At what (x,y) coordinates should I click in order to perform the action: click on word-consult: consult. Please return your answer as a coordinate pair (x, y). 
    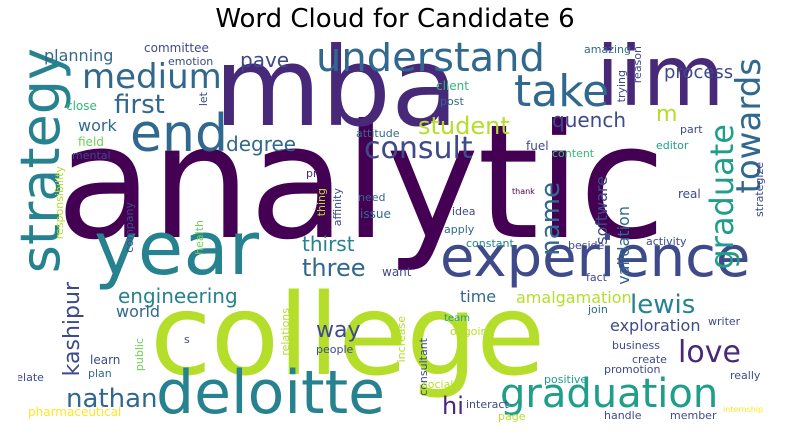
    Looking at the image, I should click on (418, 148).